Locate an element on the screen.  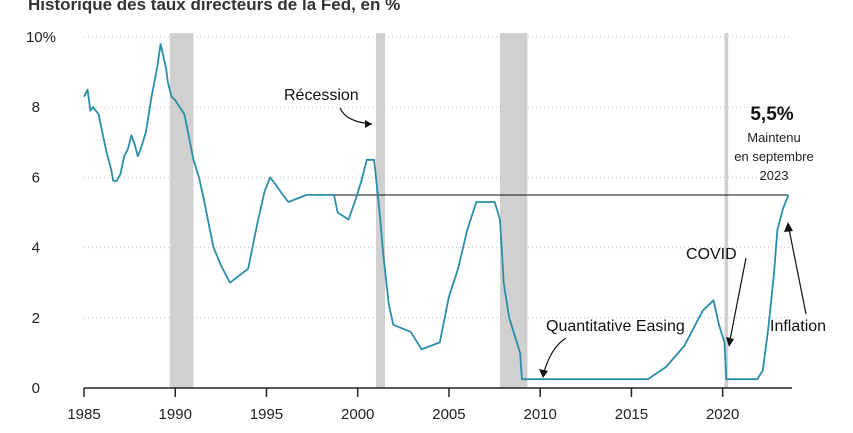
x-tick-label-2: 1995 is located at coordinates (266, 414).